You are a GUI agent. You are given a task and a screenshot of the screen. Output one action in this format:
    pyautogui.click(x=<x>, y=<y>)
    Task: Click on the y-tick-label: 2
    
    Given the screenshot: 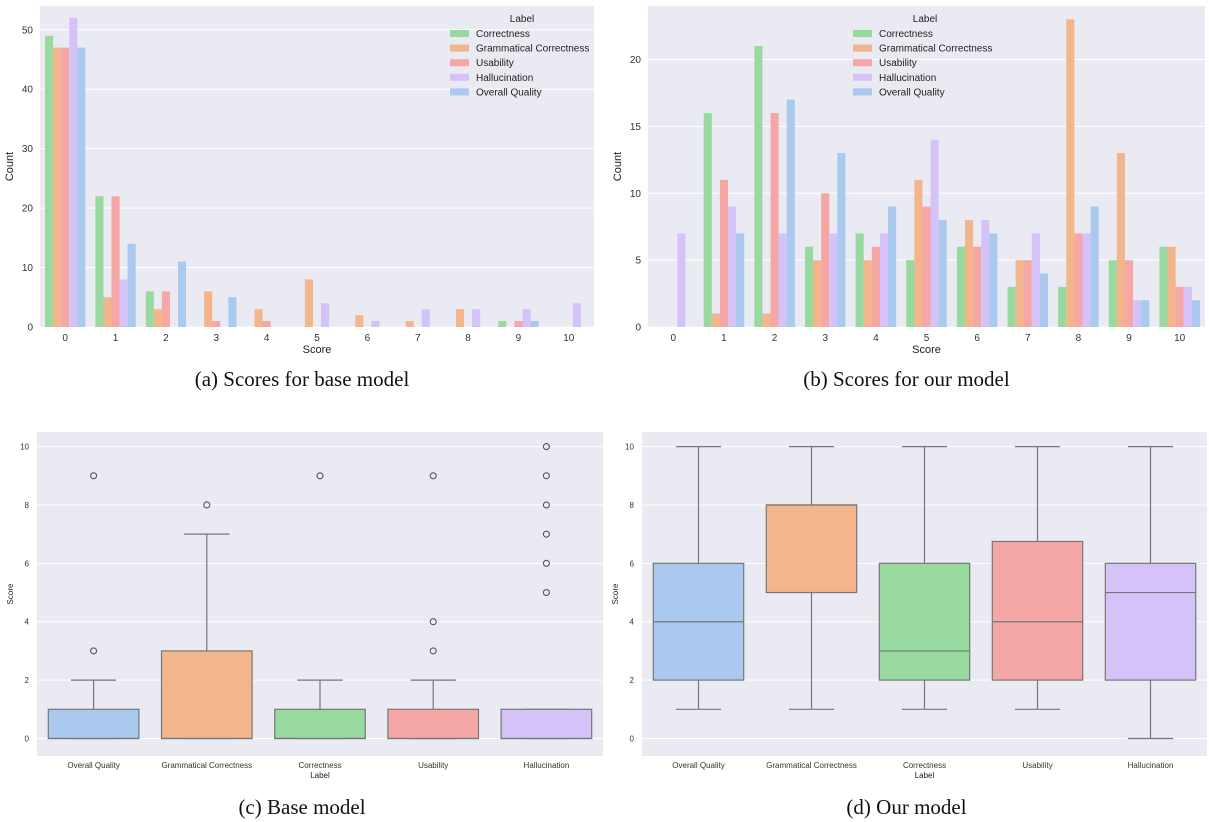 What is the action you would take?
    pyautogui.click(x=27, y=680)
    